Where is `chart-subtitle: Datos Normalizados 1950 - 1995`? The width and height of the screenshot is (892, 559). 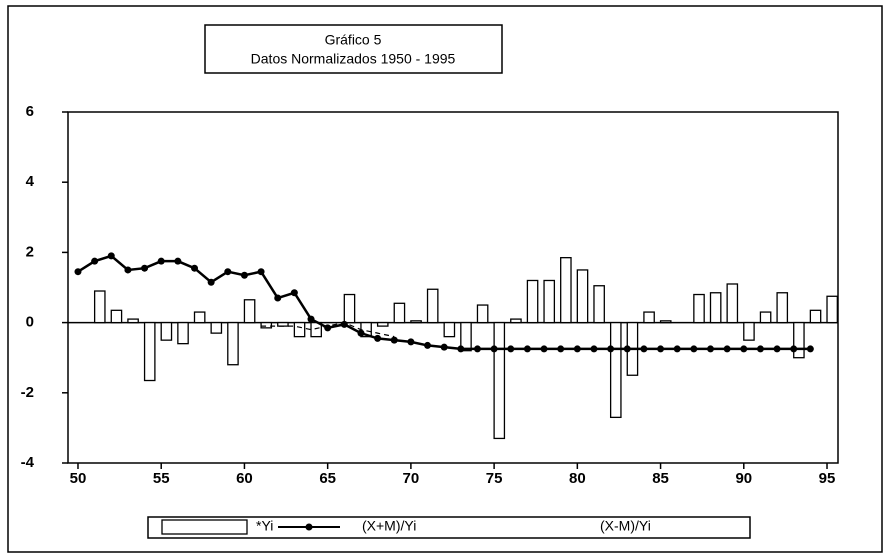 chart-subtitle: Datos Normalizados 1950 - 1995 is located at coordinates (353, 59).